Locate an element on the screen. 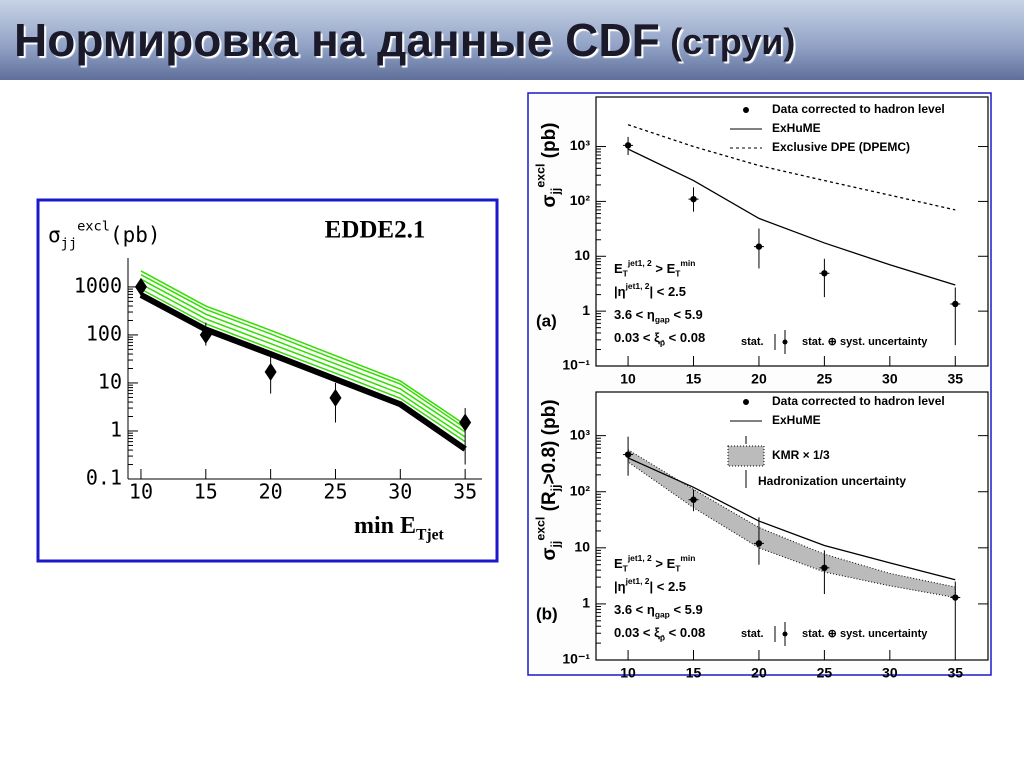 The width and height of the screenshot is (1024, 768). slide-title: Нормировка на данные CDF (струи) is located at coordinates (404, 40).